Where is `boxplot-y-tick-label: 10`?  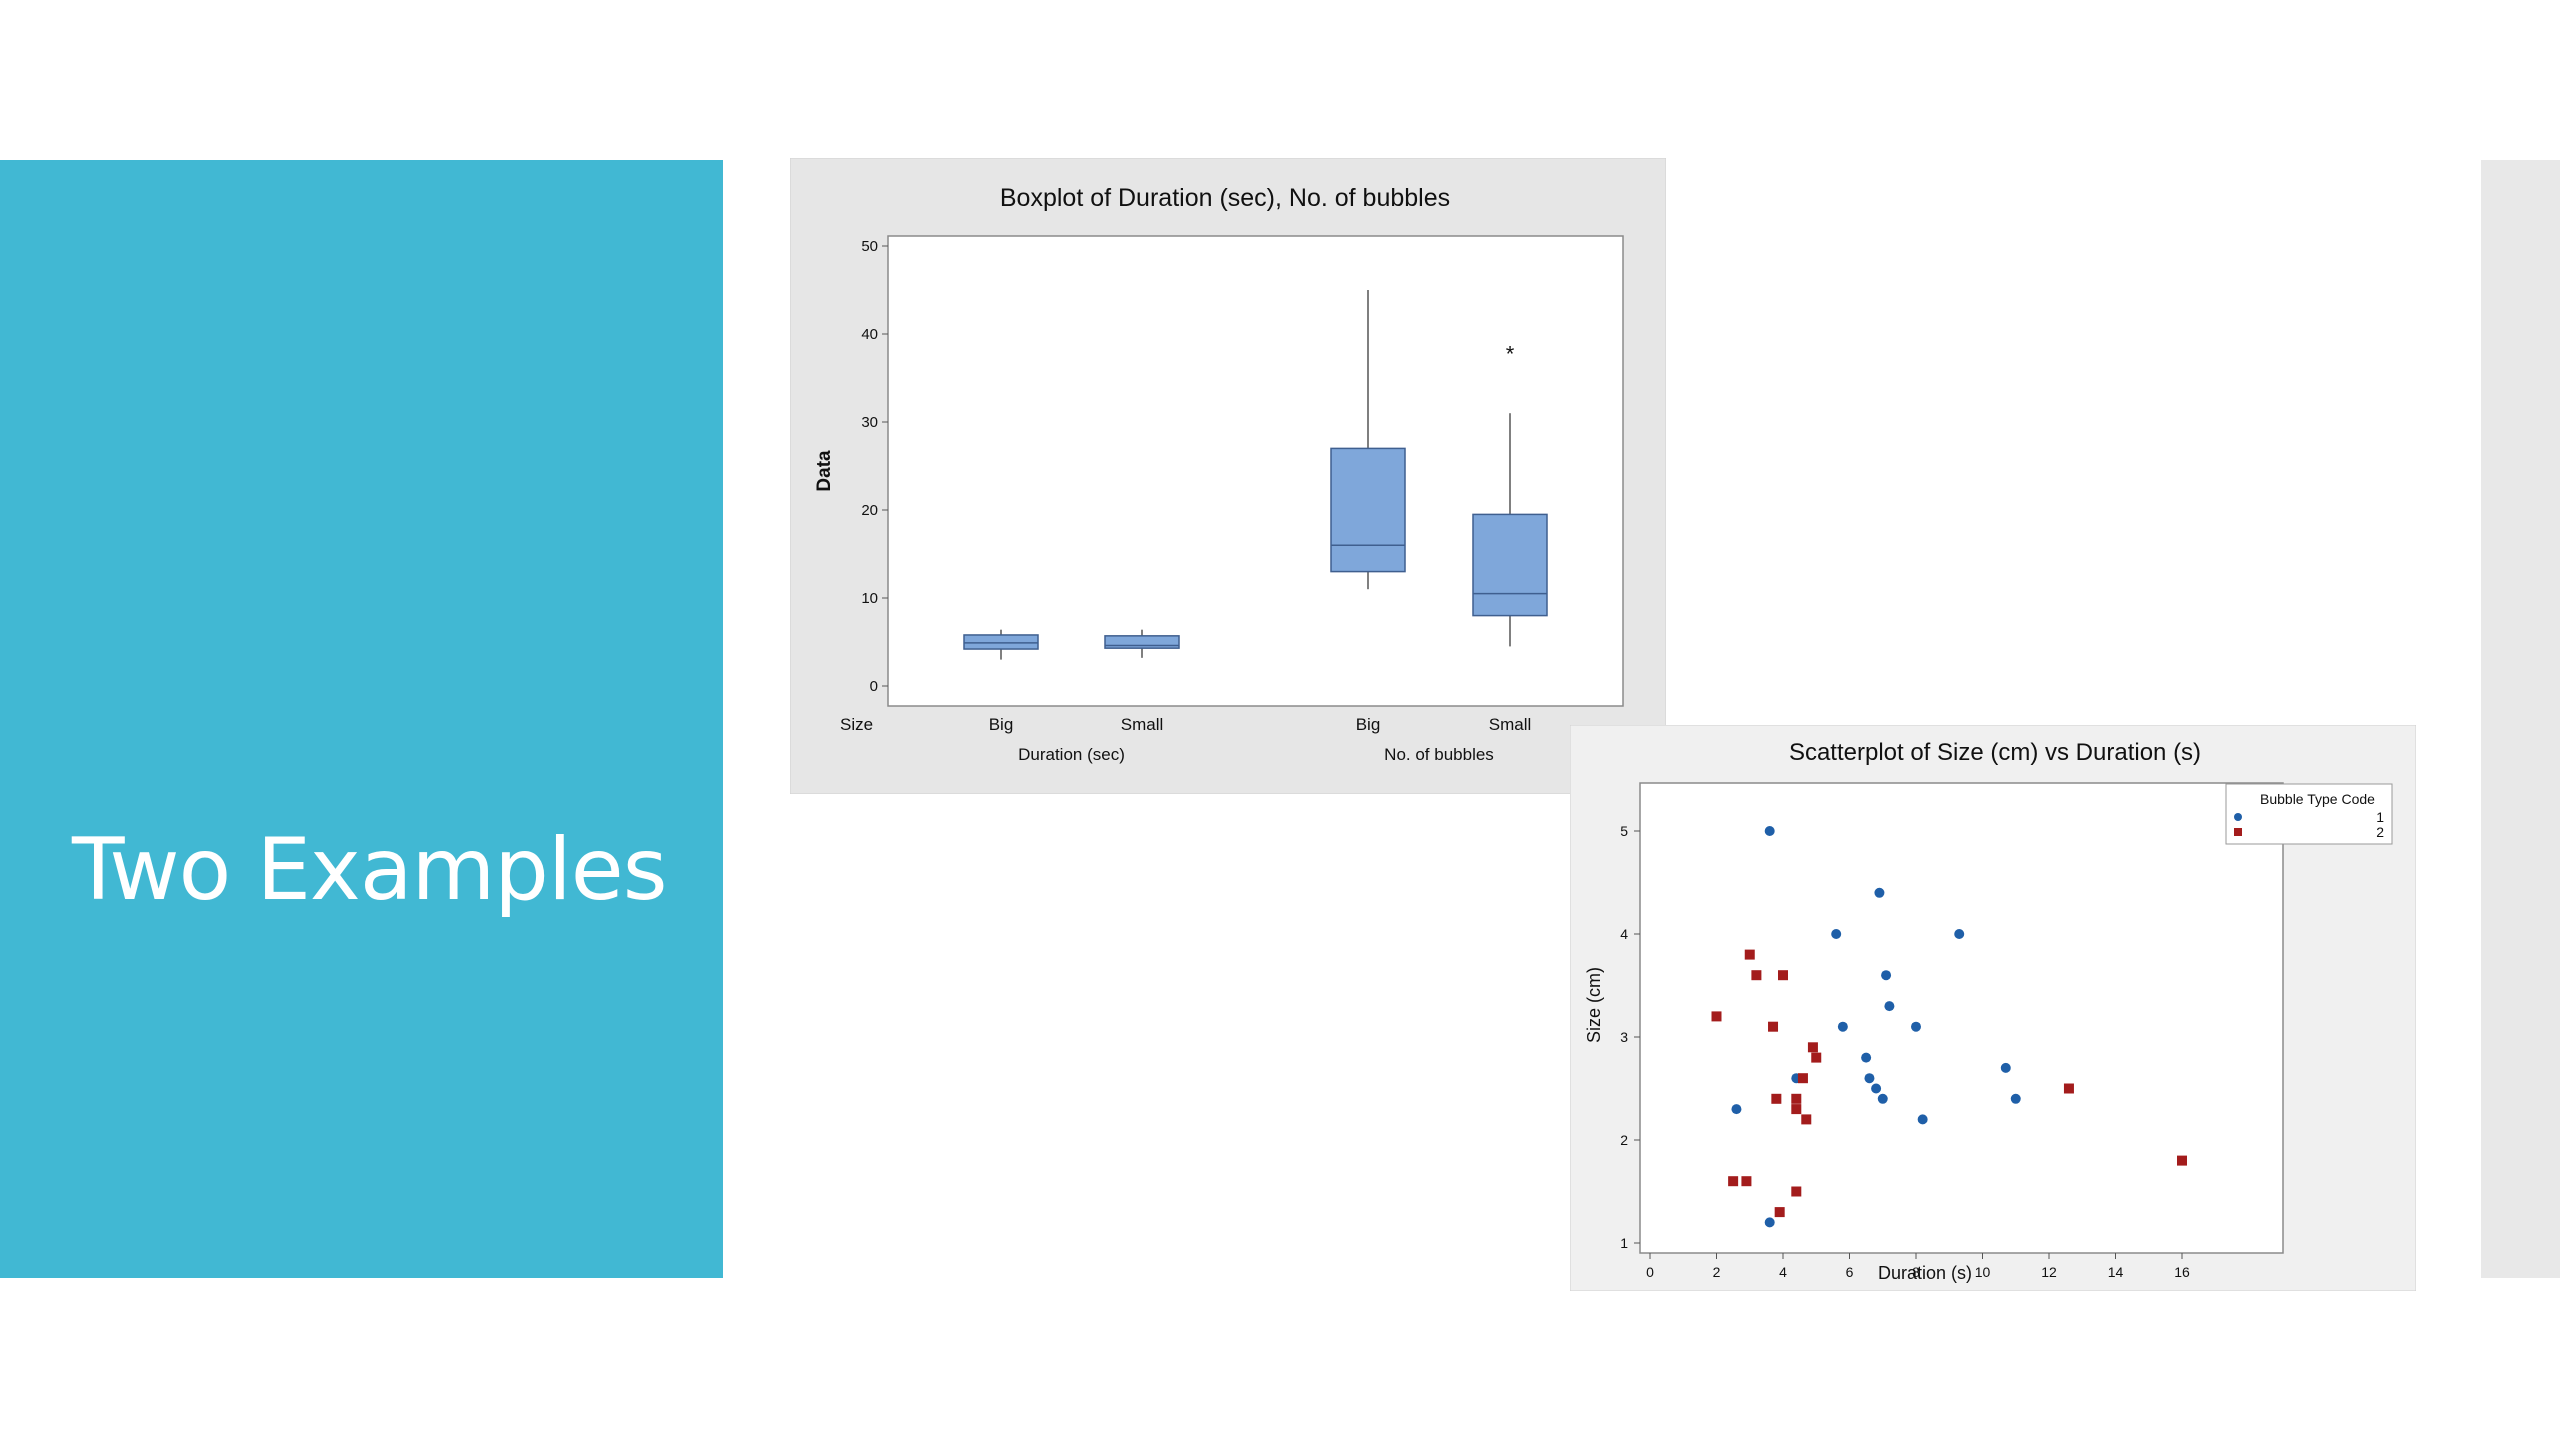 boxplot-y-tick-label: 10 is located at coordinates (869, 598).